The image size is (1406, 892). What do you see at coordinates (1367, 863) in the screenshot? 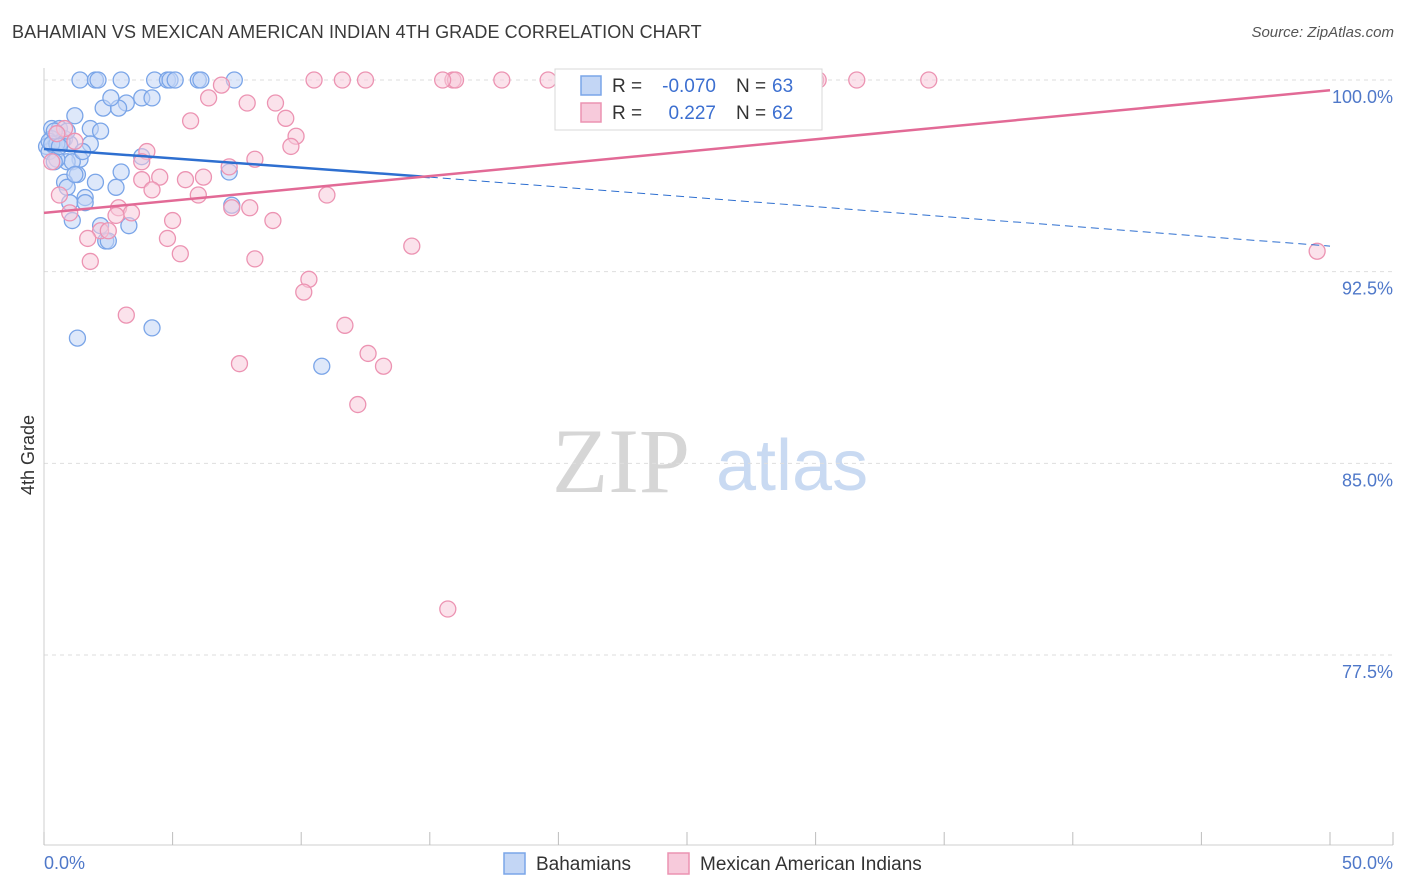
I see `x-tick-label-max: 50.0%` at bounding box center [1367, 863].